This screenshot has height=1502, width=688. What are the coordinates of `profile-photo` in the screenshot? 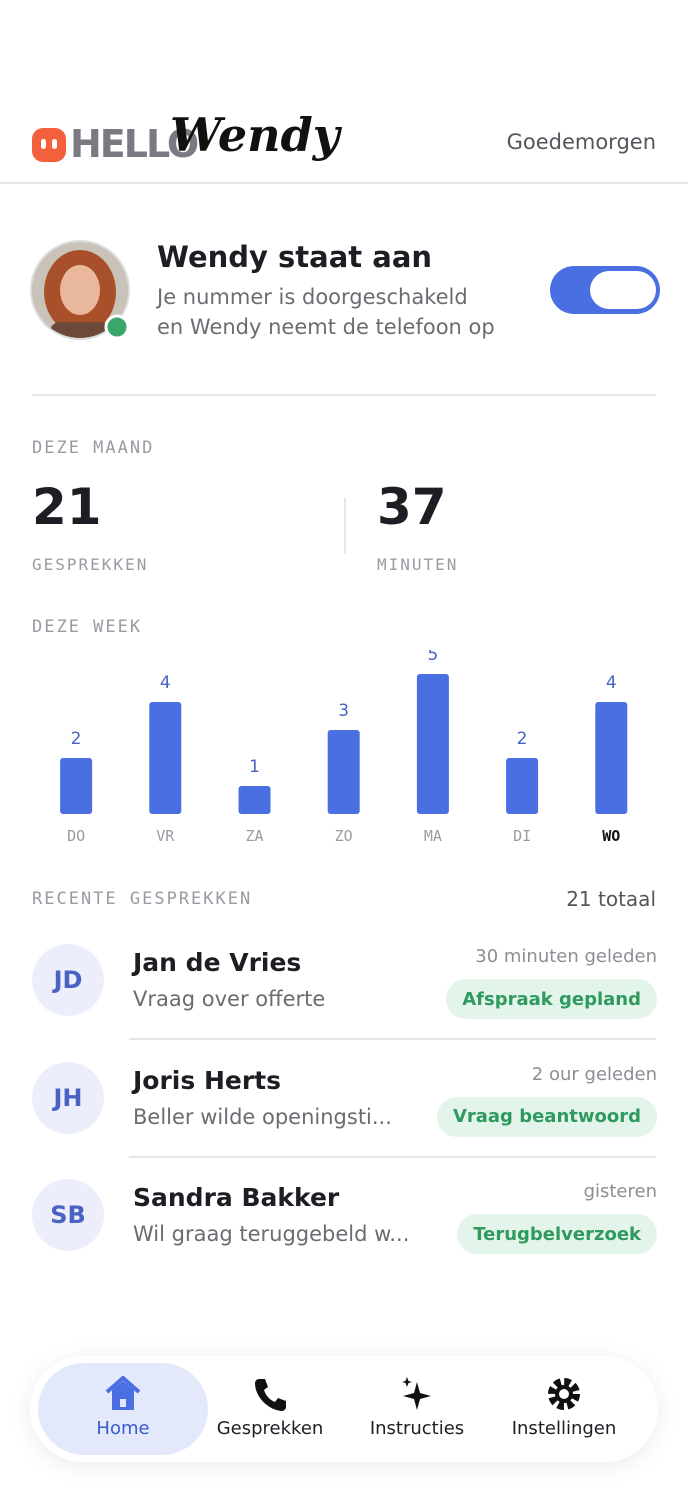 It's located at (80, 290).